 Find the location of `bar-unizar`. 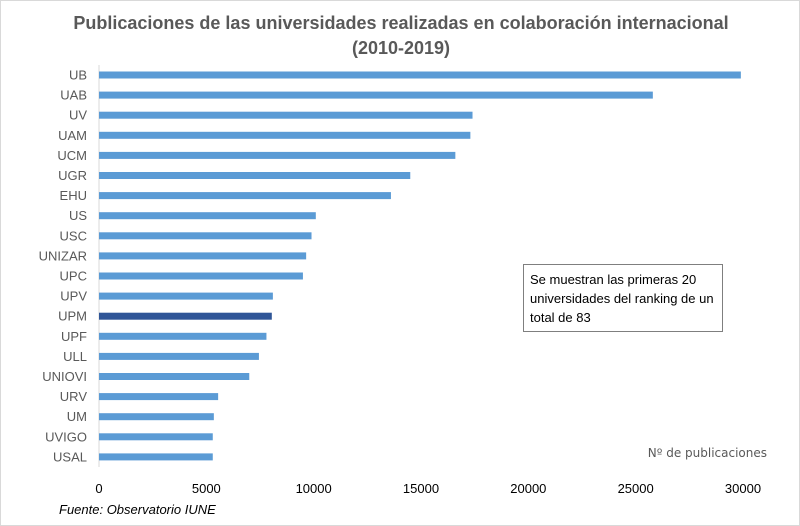

bar-unizar is located at coordinates (203, 256).